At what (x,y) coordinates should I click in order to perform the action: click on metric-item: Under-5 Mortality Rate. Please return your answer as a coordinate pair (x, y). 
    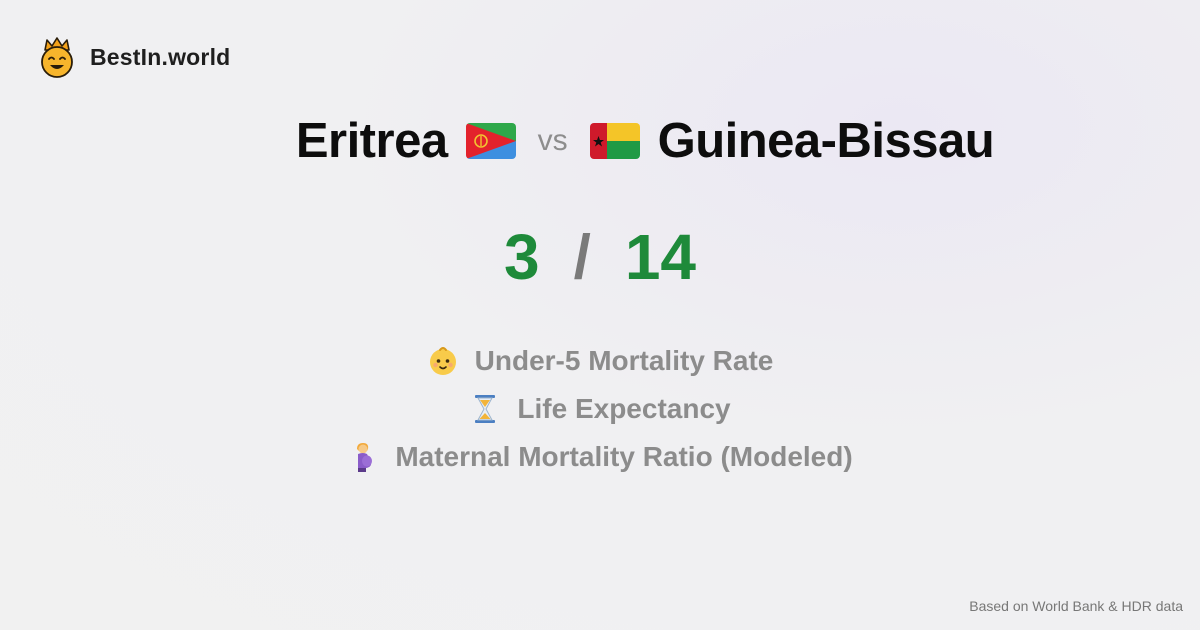
    Looking at the image, I should click on (600, 361).